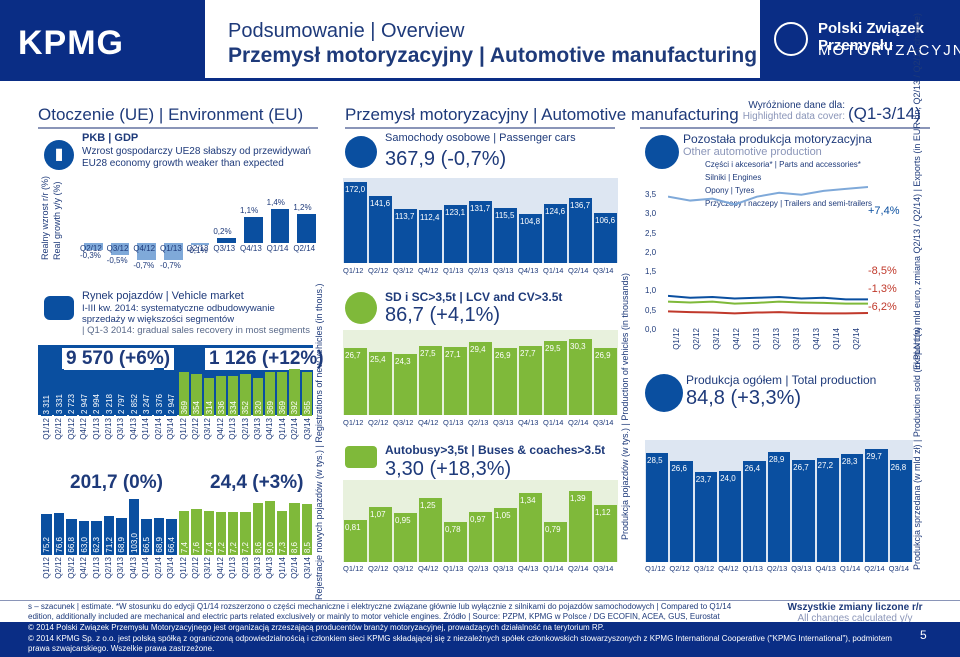 This screenshot has height=657, width=960. I want to click on reg-value: 3 376, so click(159, 403).